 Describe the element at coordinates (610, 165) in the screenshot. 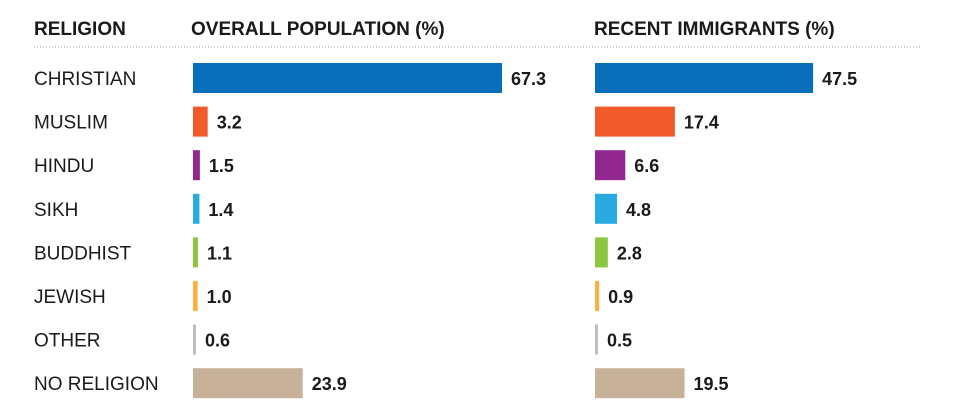

I see `immigrants-bar-hindu` at that location.